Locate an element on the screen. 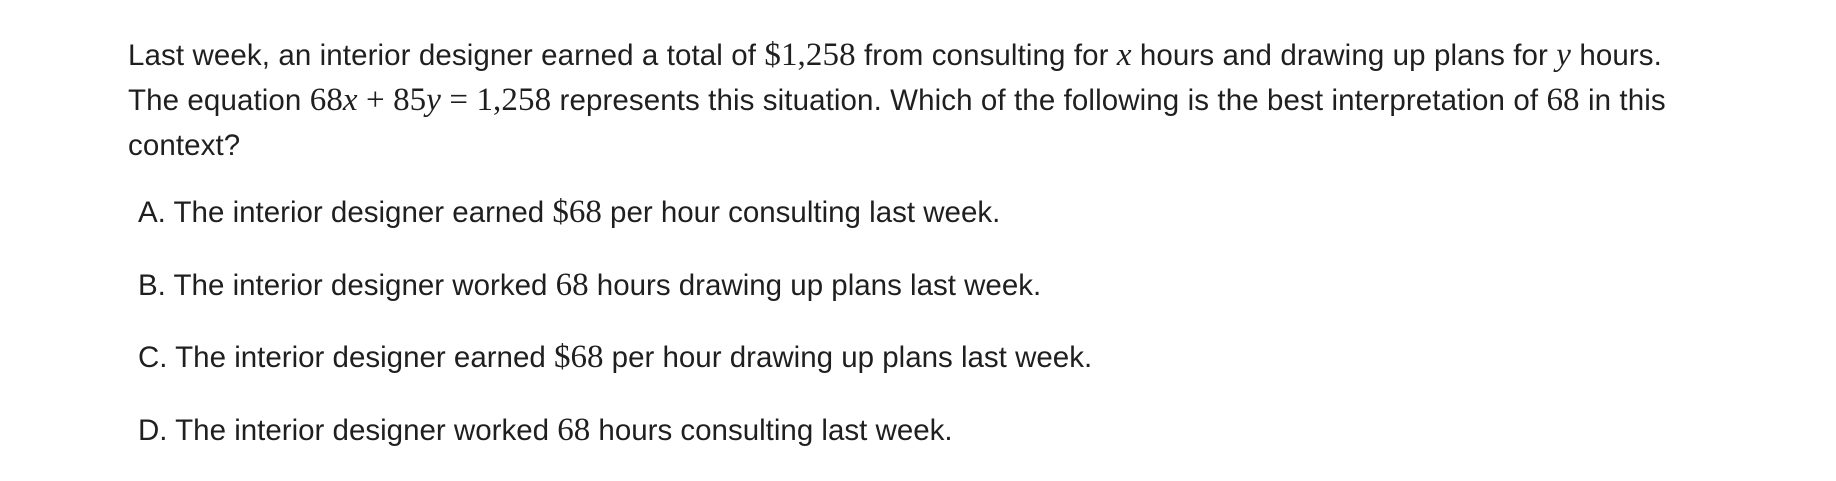 The image size is (1836, 481). equation-variable-x: x is located at coordinates (350, 100).